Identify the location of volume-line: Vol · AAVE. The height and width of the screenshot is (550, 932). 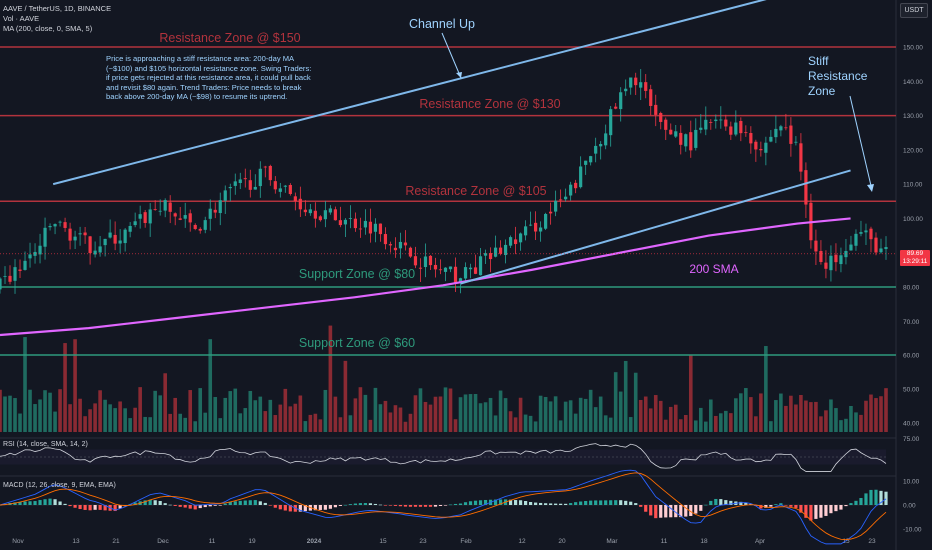
(21, 18).